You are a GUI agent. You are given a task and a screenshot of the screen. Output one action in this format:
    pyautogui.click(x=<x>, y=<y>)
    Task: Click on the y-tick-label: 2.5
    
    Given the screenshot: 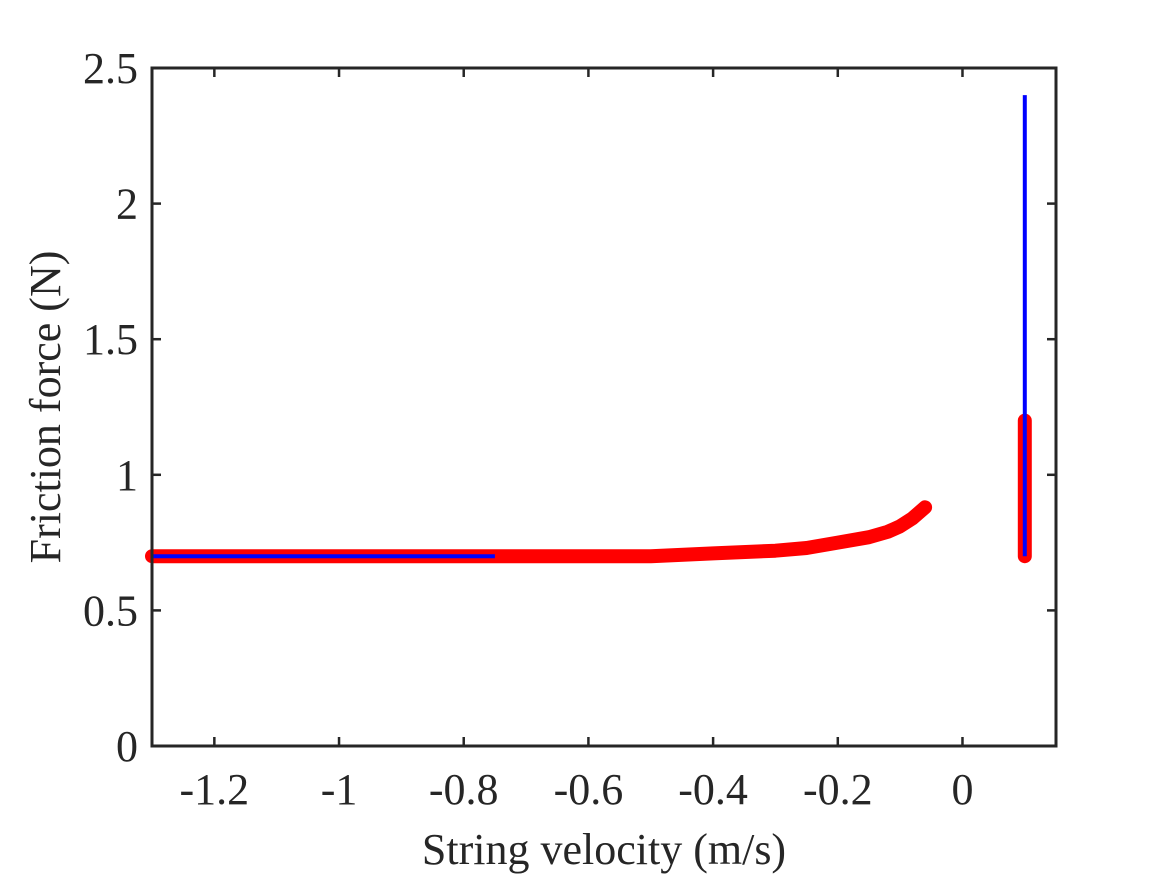 What is the action you would take?
    pyautogui.click(x=110, y=68)
    